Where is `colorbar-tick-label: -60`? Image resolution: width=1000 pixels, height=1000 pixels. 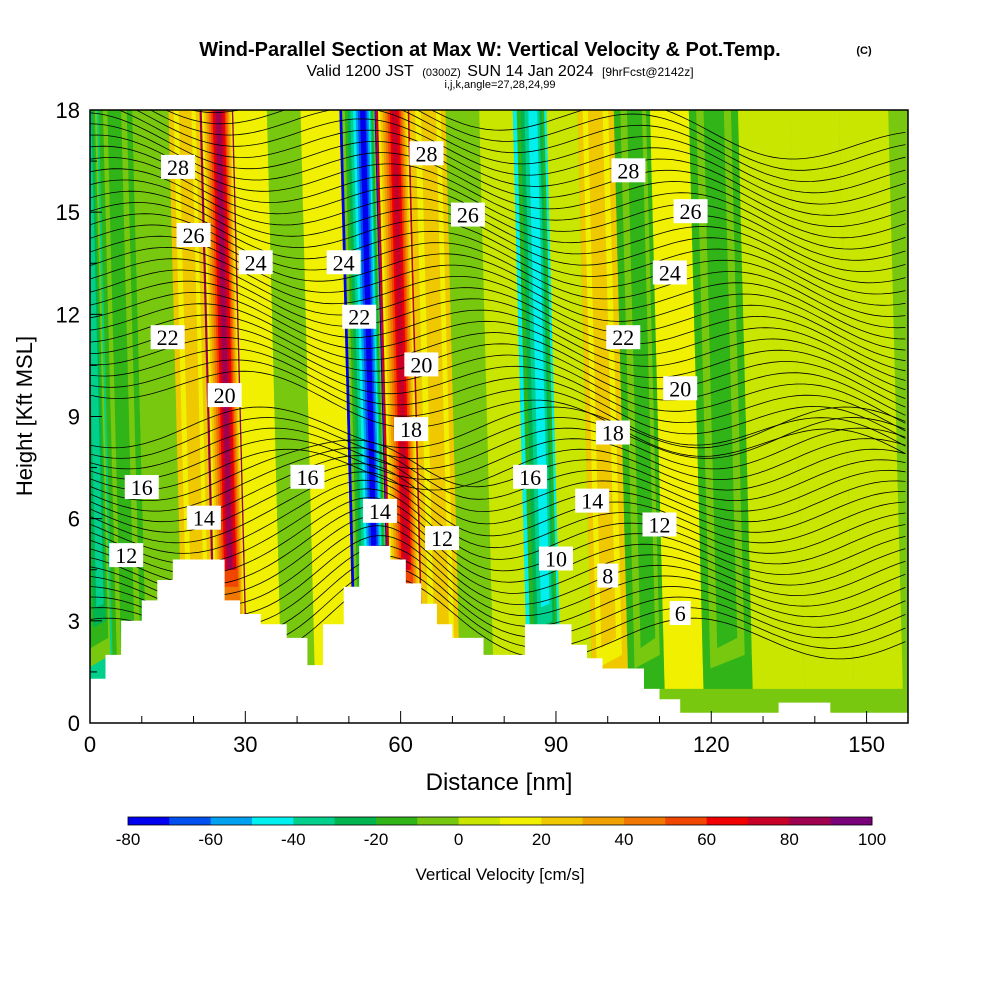 colorbar-tick-label: -60 is located at coordinates (210, 839).